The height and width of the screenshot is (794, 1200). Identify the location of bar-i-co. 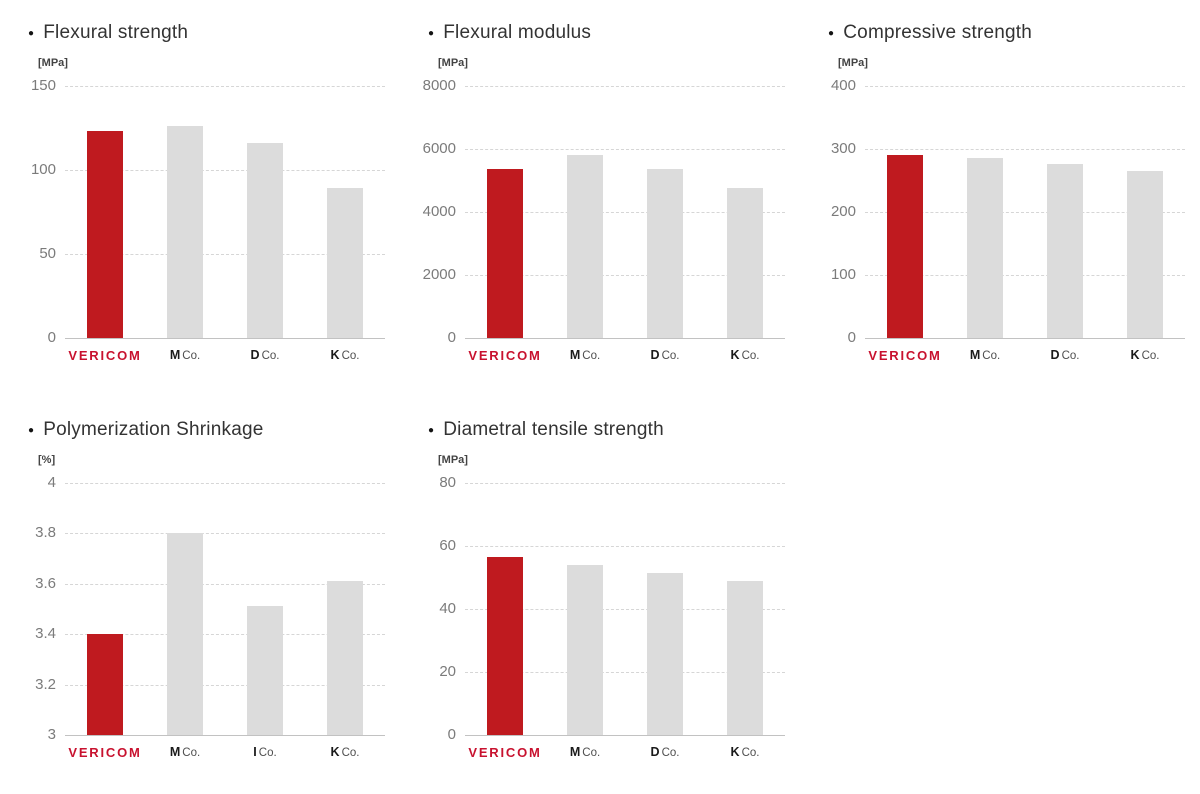
(265, 670).